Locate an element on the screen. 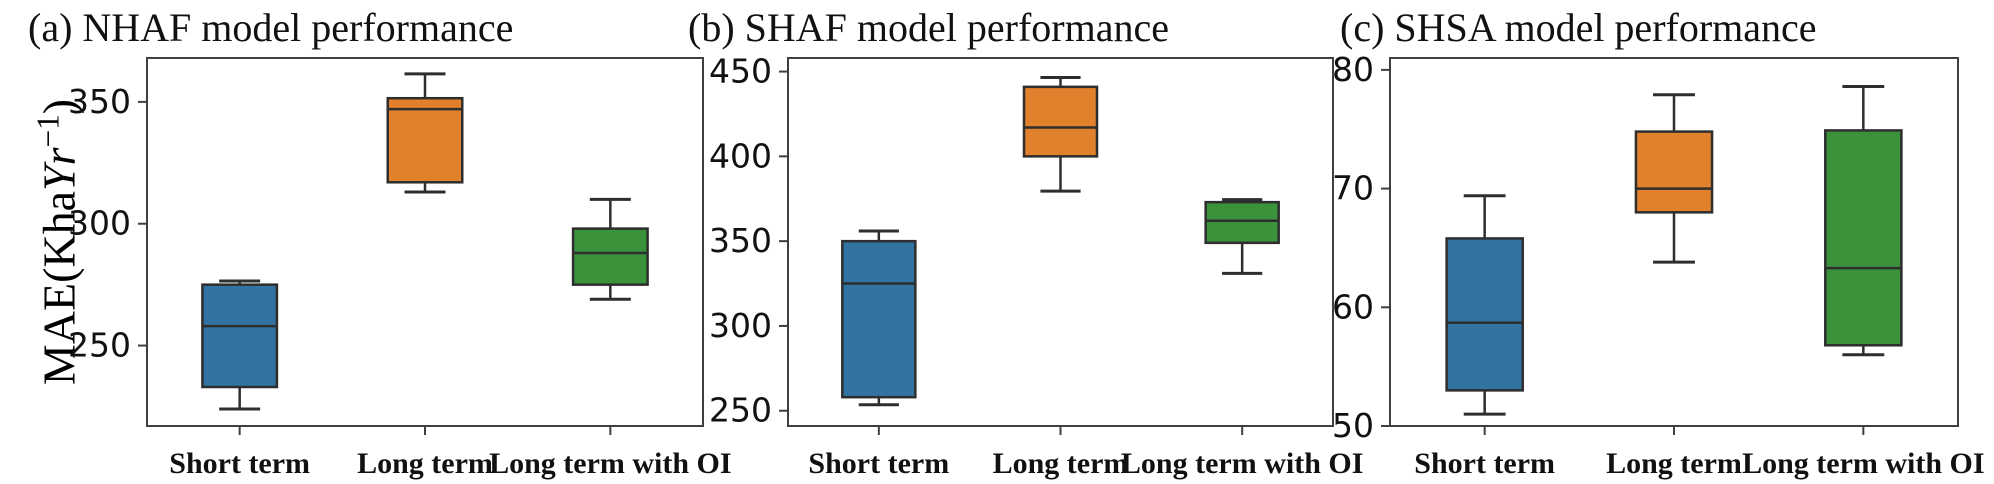  y-tick-label-450: 450 is located at coordinates (740, 71).